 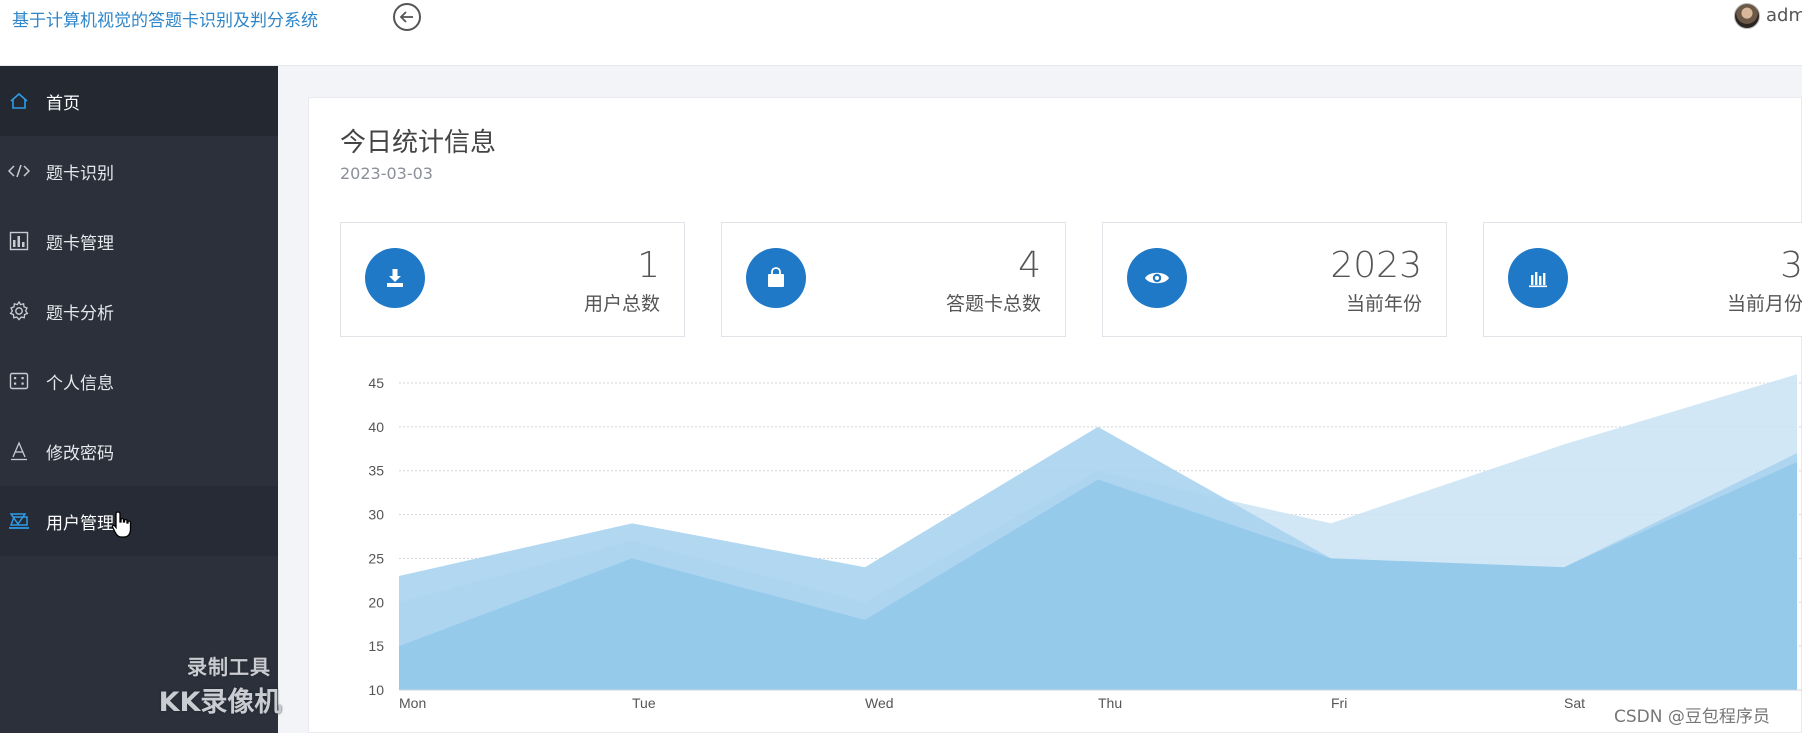 I want to click on watermark-line2: KK录像机, so click(x=220, y=702).